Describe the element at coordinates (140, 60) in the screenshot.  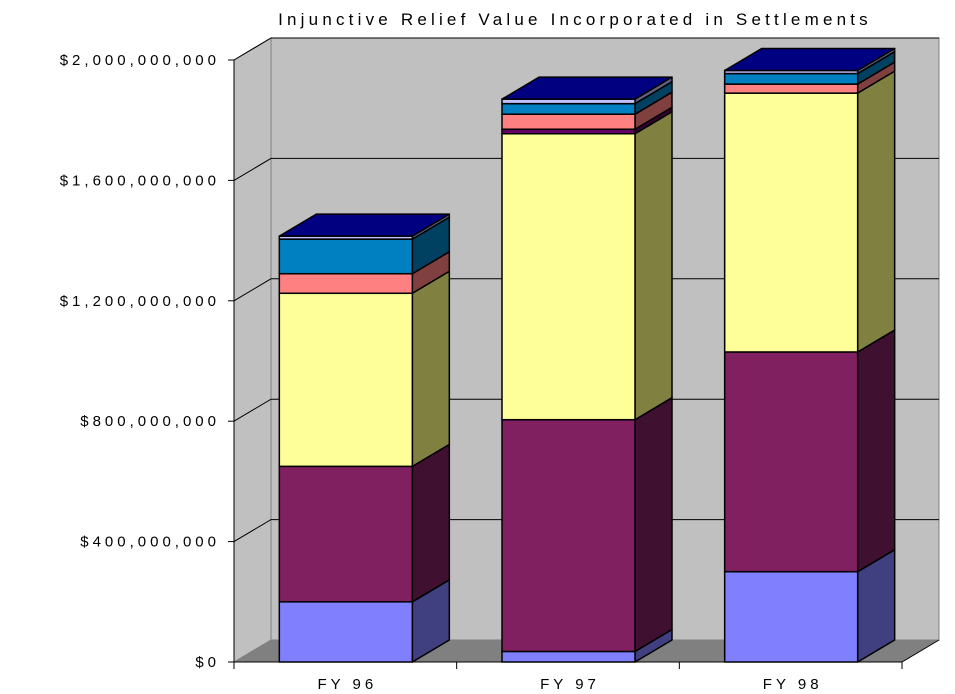
I see `y-tick-label: $2,000,000,000` at that location.